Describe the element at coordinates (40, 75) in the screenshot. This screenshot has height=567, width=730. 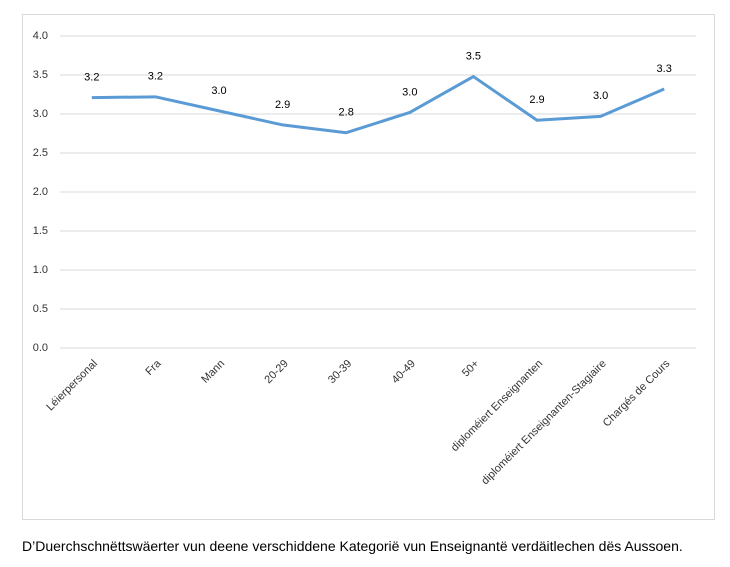
I see `y-tick-label: 3.5` at that location.